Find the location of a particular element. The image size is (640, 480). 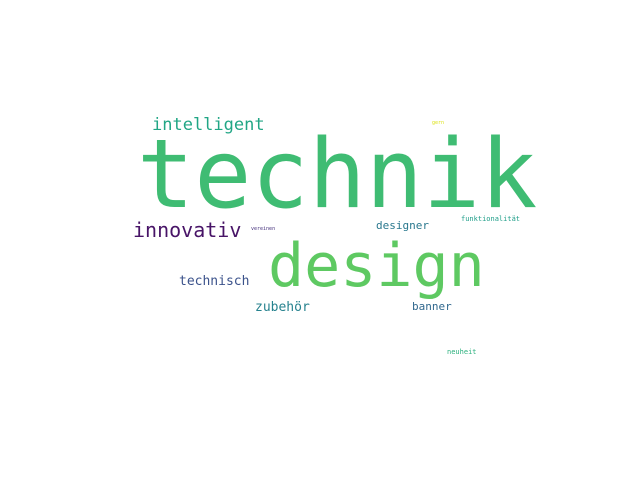

word-zubehoer: zubehör is located at coordinates (282, 307).